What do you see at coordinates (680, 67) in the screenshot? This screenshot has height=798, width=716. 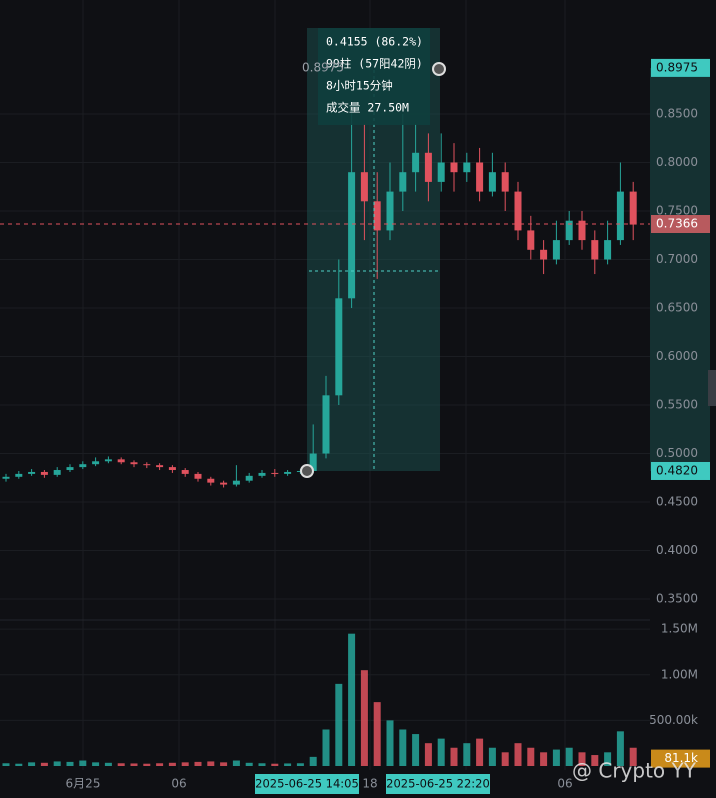 I see `range-high-badge` at bounding box center [680, 67].